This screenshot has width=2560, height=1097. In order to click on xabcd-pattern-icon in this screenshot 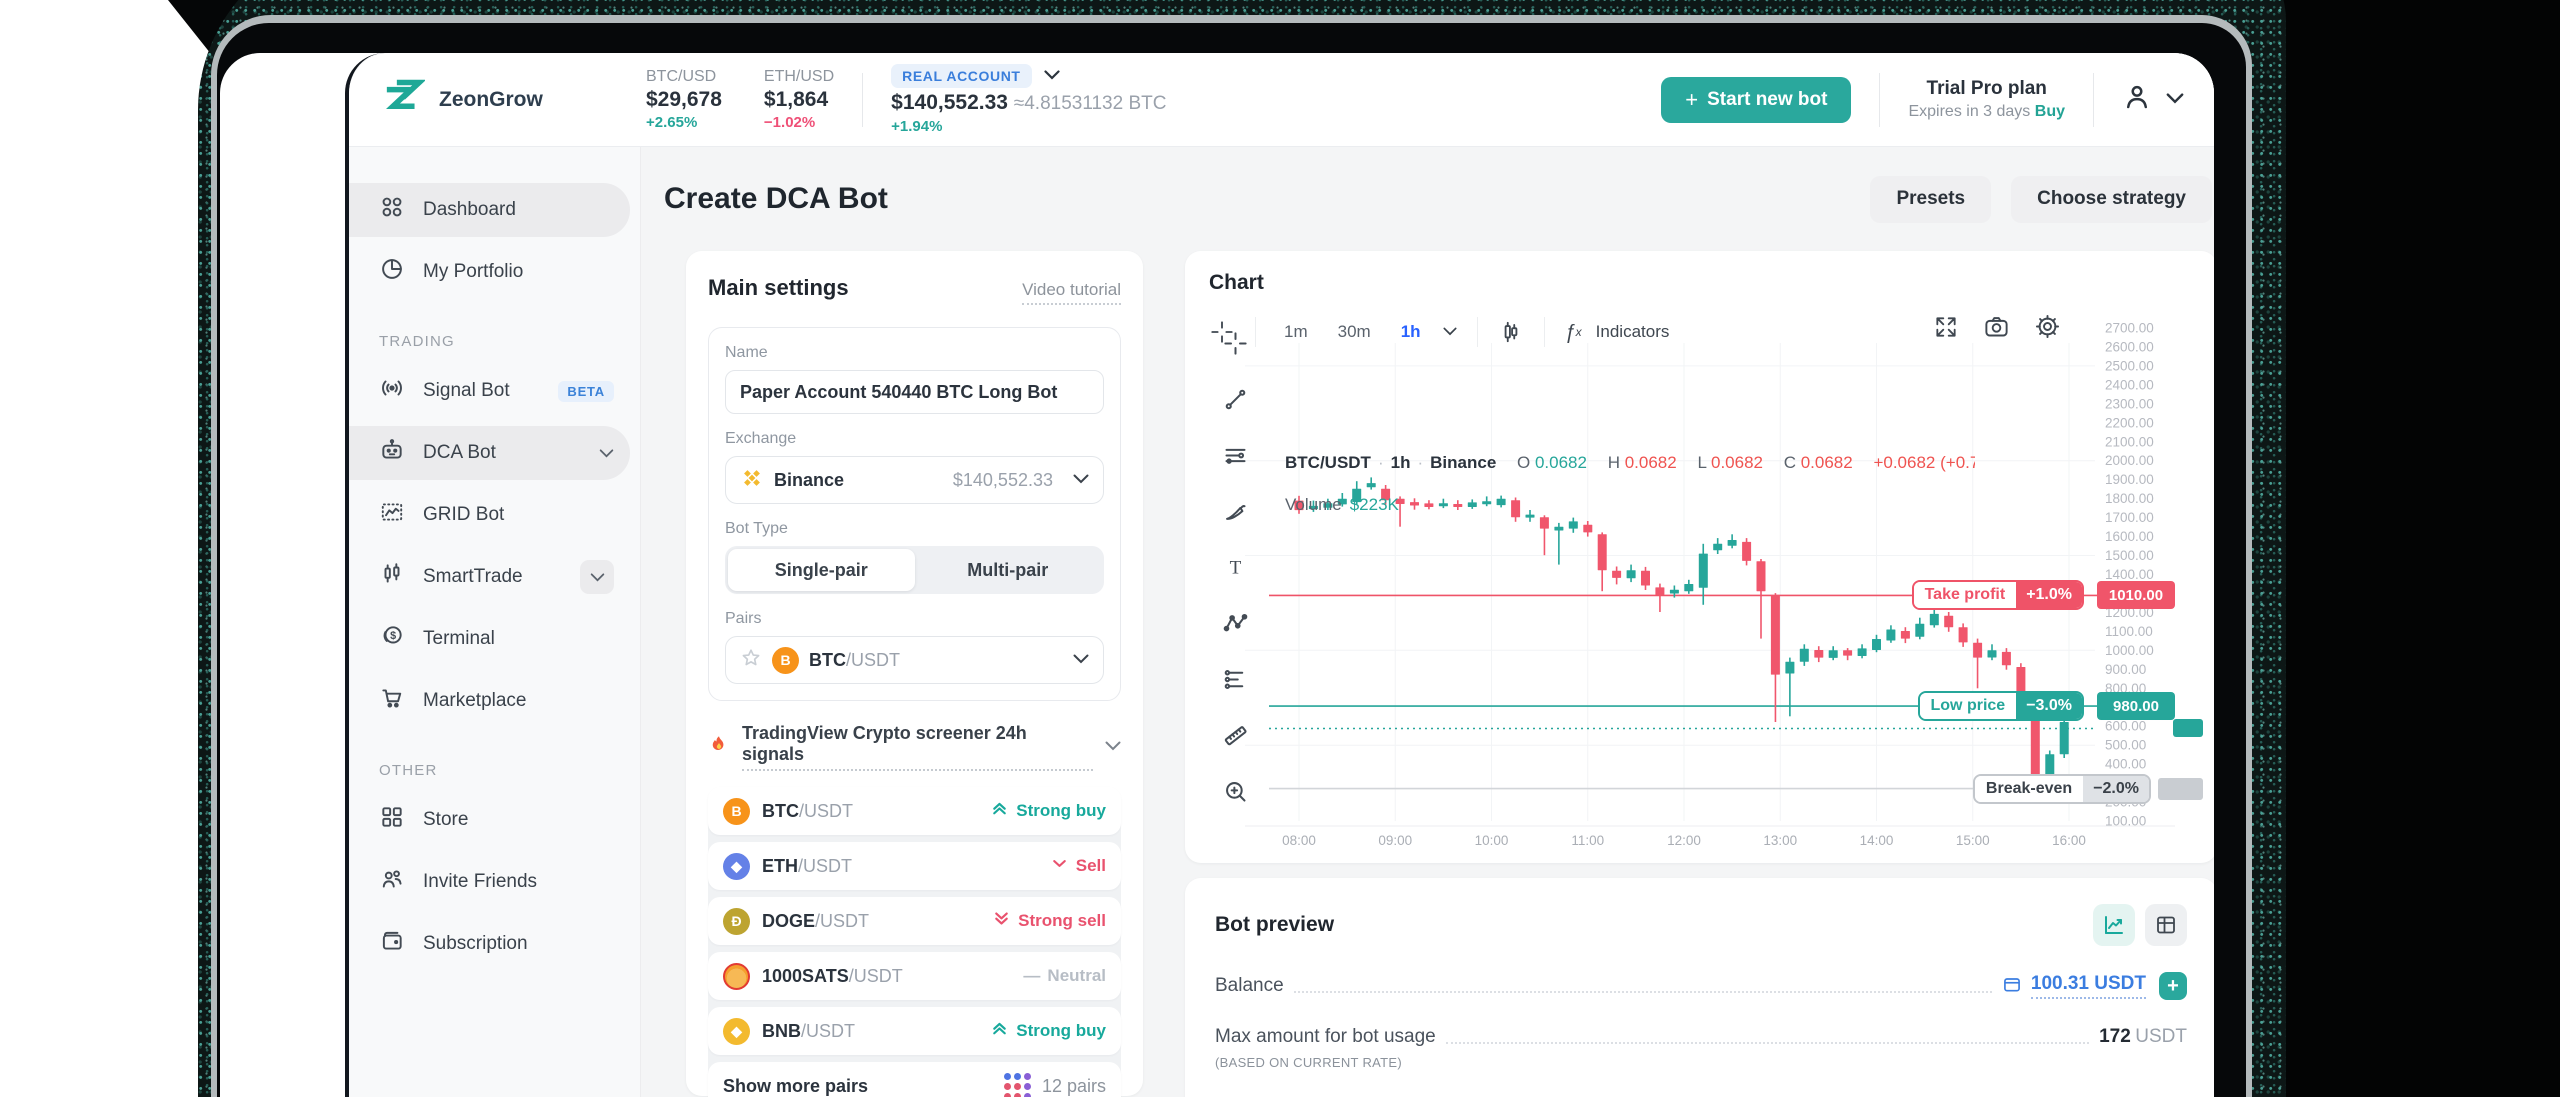, I will do `click(1235, 623)`.